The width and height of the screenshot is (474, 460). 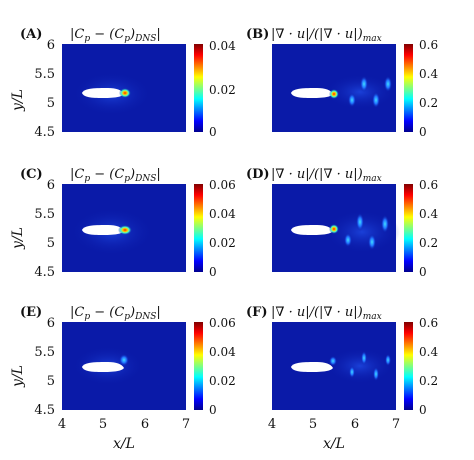 I want to click on panel-d-wake-glow, so click(x=362, y=232).